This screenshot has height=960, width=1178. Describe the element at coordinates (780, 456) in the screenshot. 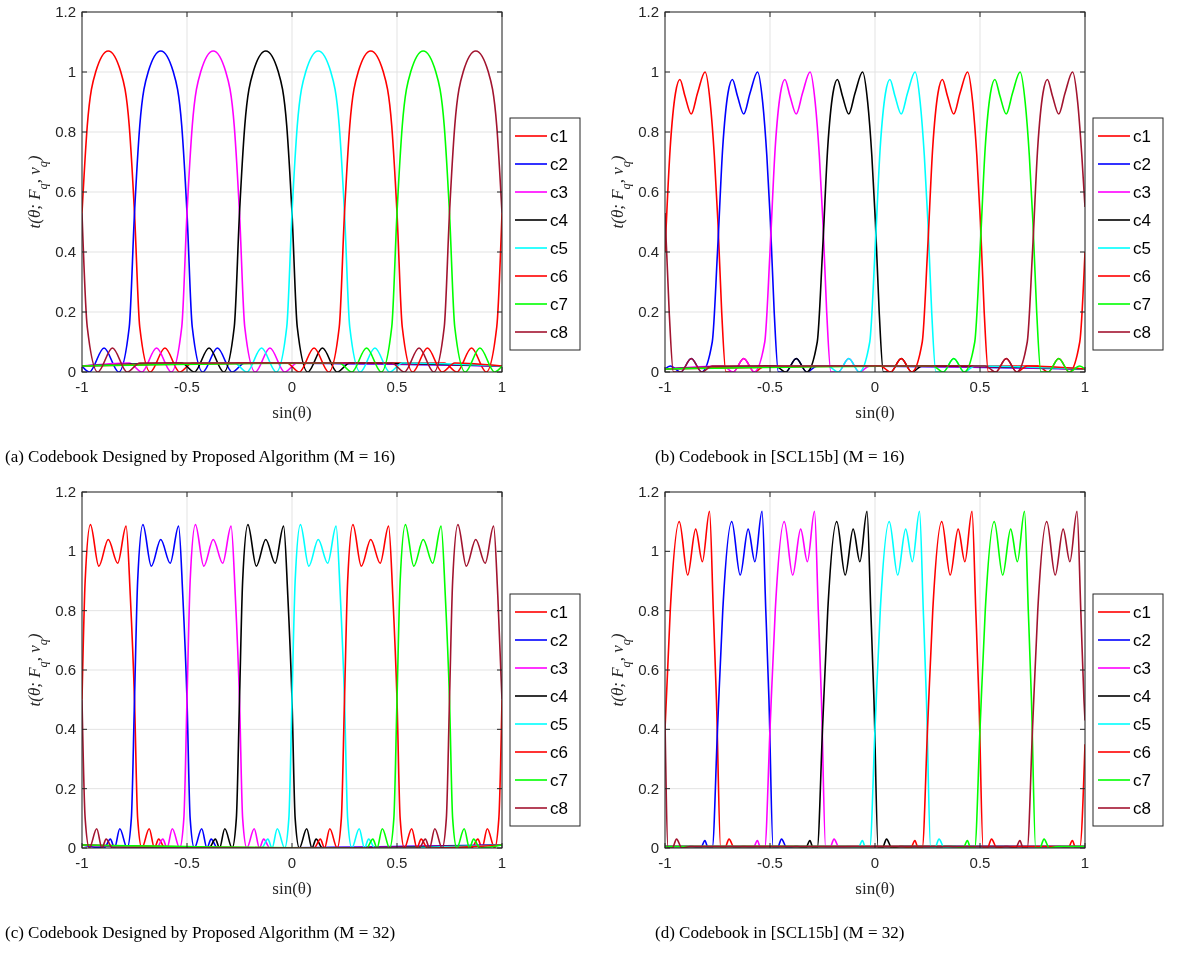

I see `text: (b) Codebook in [SCL15b] (M = 16)` at that location.